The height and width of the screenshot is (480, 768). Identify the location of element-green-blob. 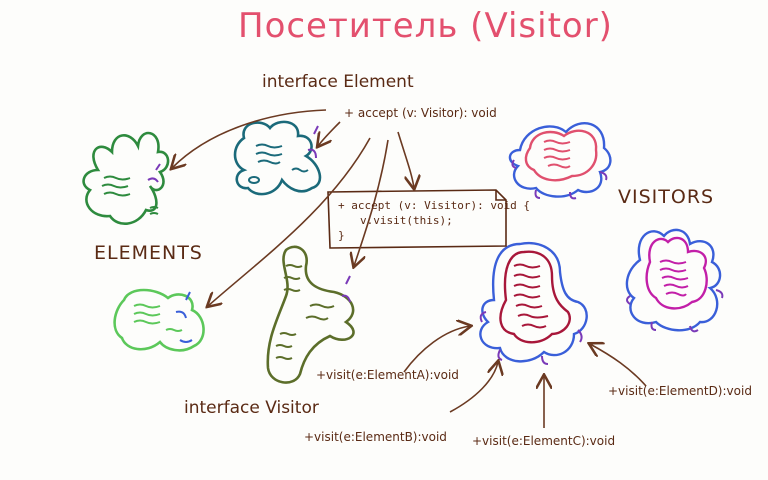
(126, 178).